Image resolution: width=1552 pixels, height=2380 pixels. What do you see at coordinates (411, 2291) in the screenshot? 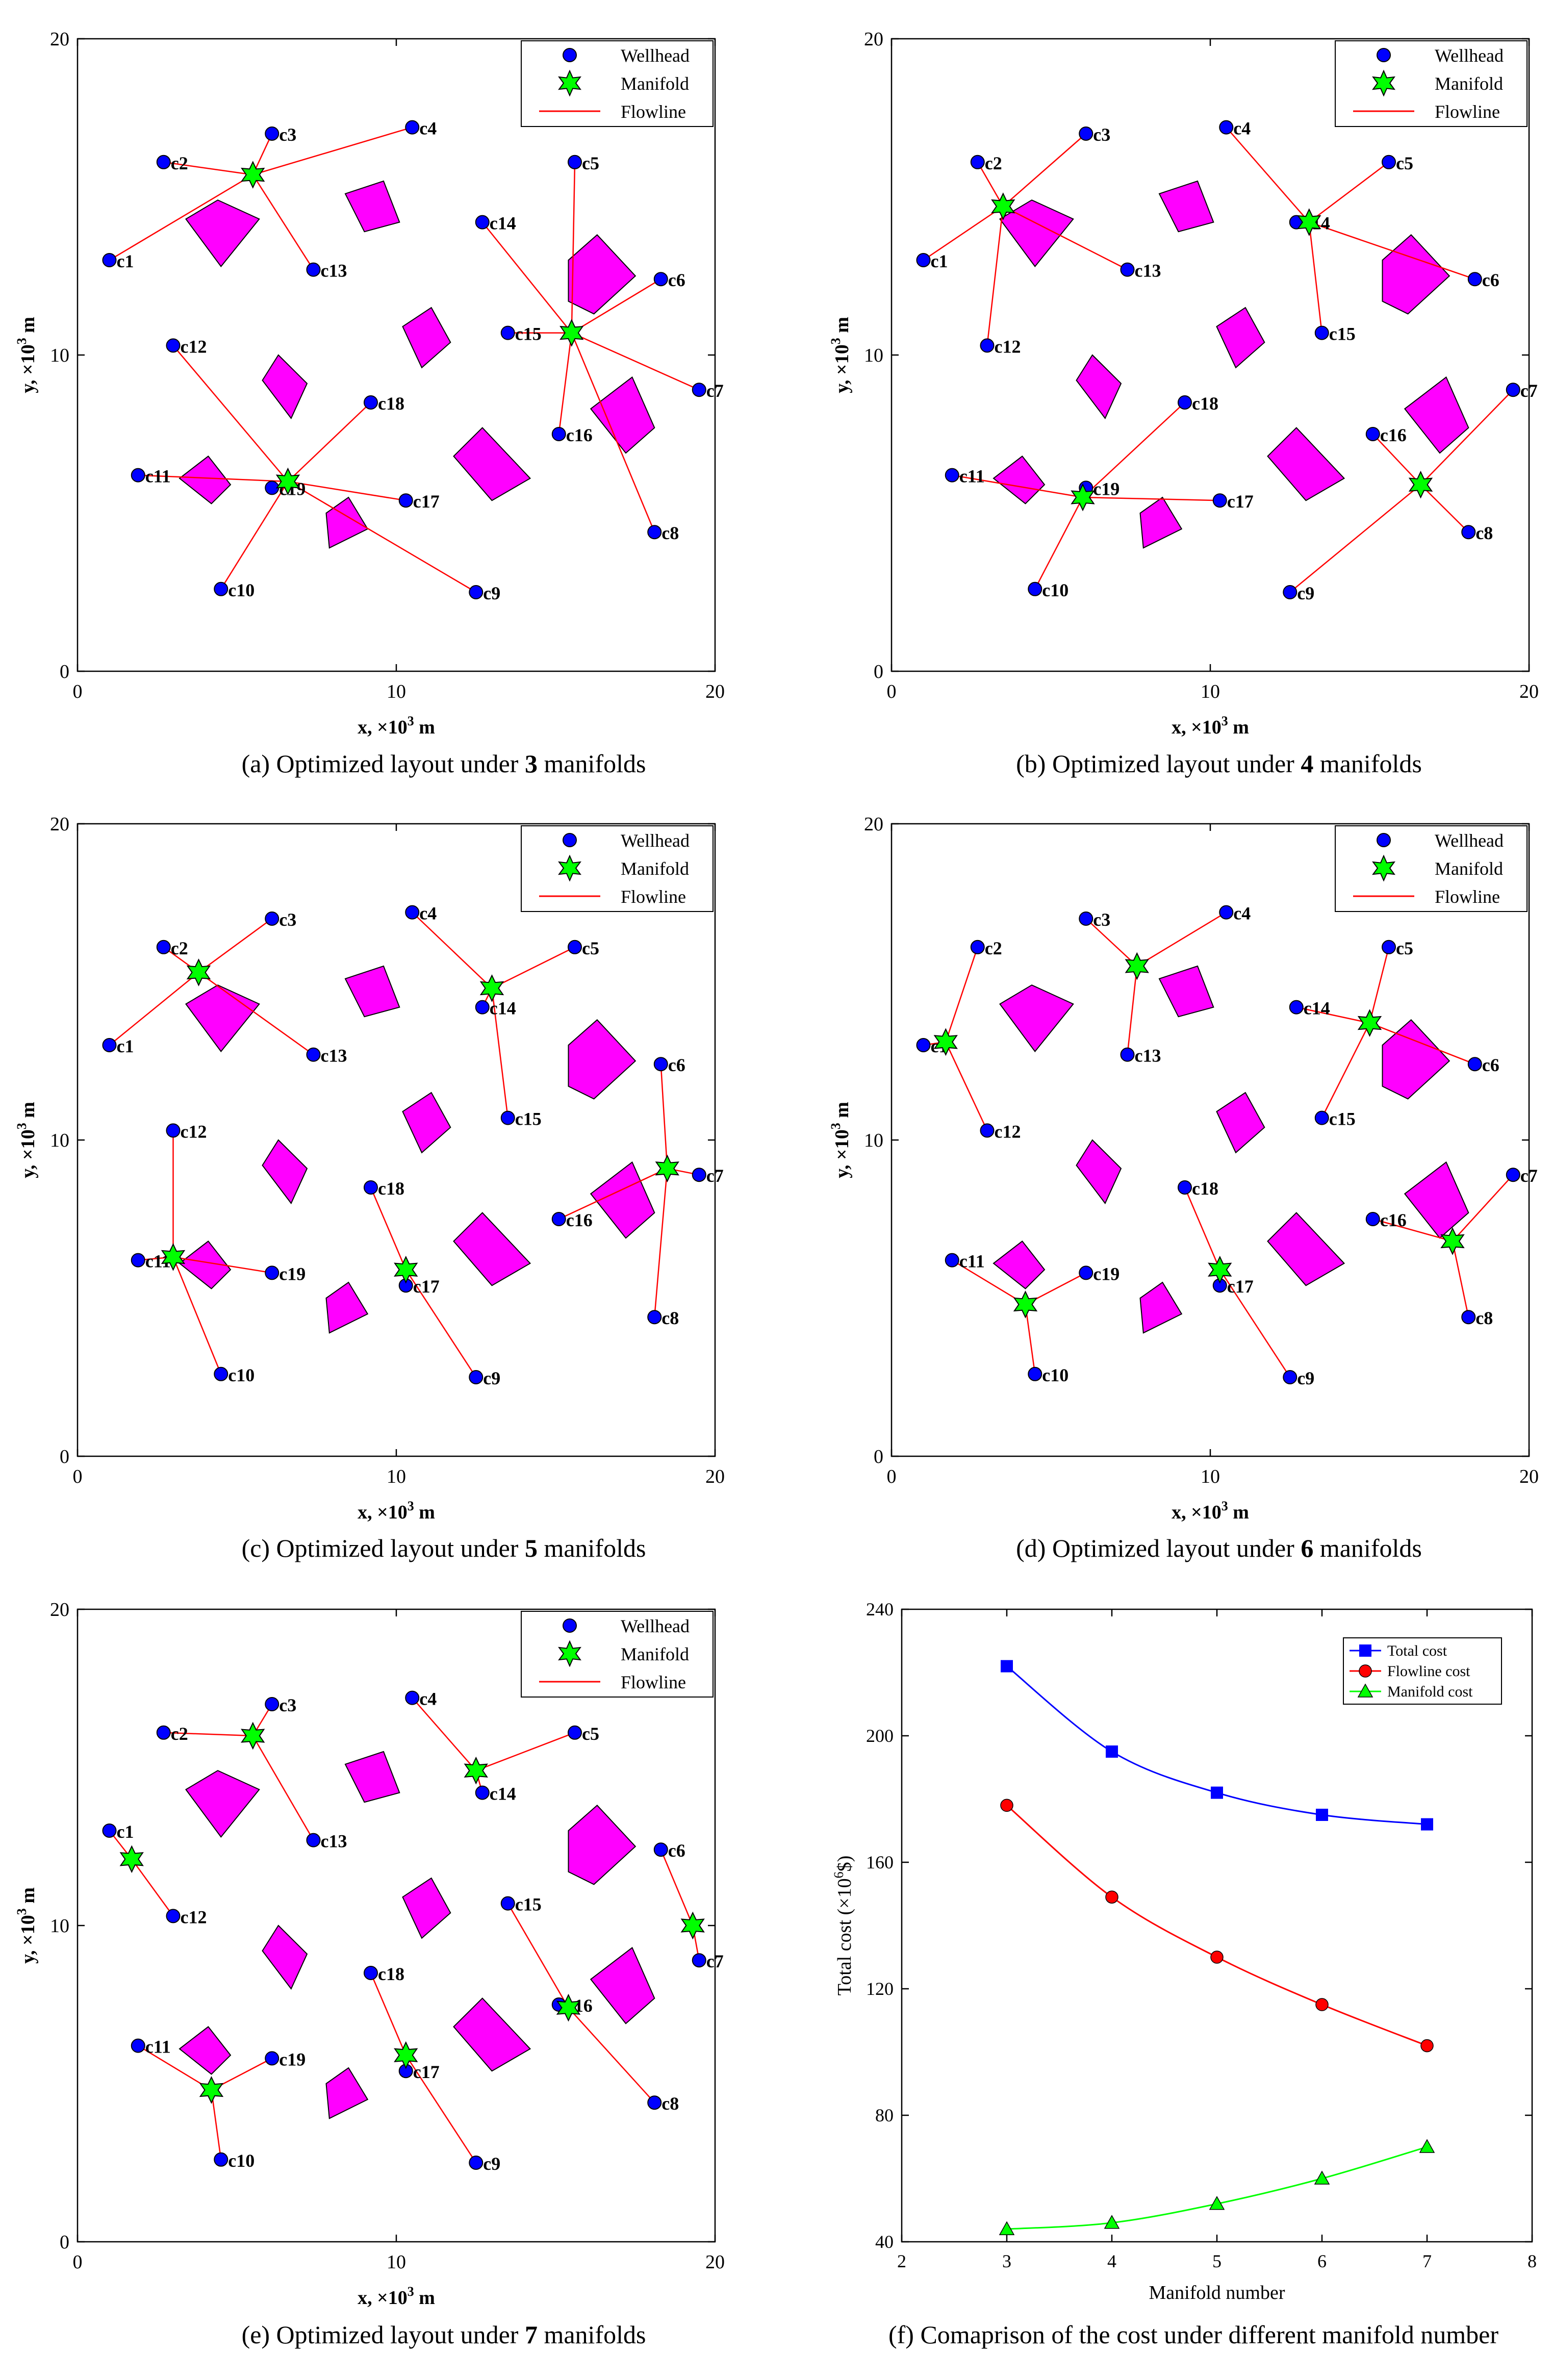
I see `x-axis-label-exp: 3` at bounding box center [411, 2291].